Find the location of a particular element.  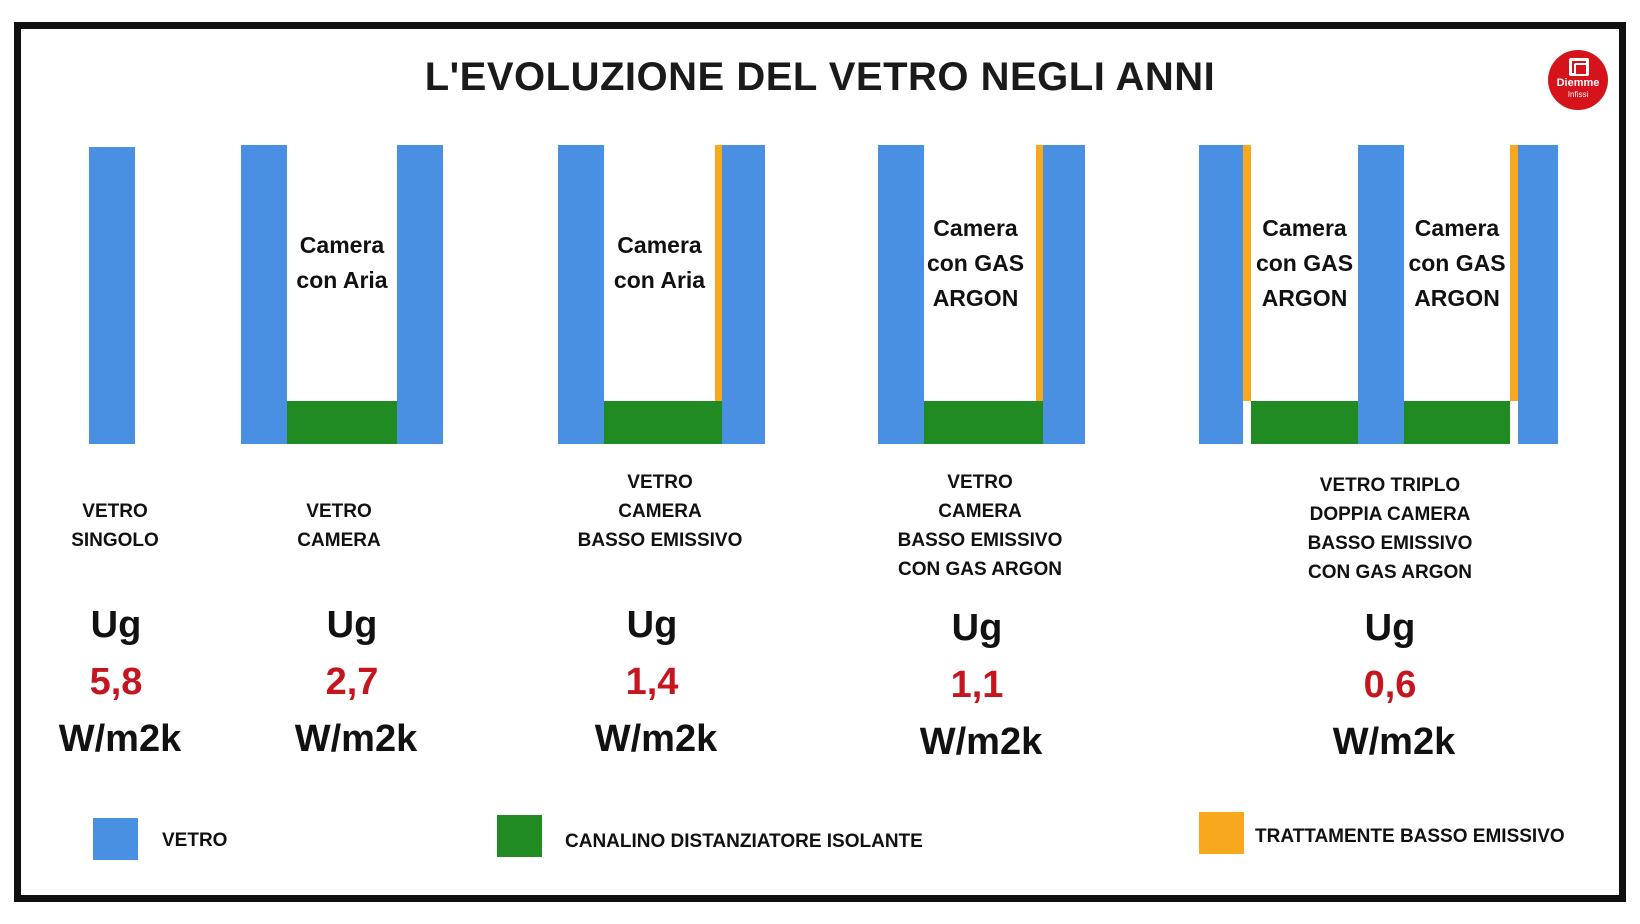

ug-value: 0,6 is located at coordinates (1390, 685).